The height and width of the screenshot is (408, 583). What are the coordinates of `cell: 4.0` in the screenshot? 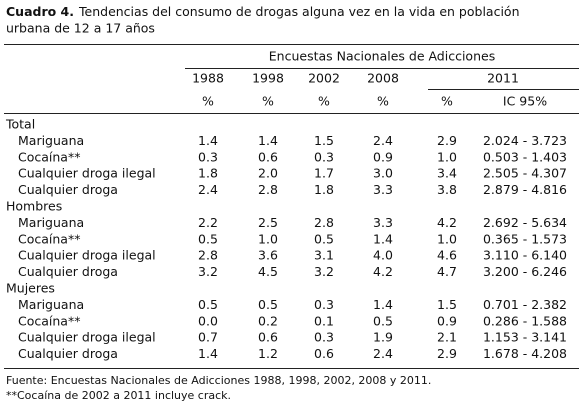 It's located at (383, 255).